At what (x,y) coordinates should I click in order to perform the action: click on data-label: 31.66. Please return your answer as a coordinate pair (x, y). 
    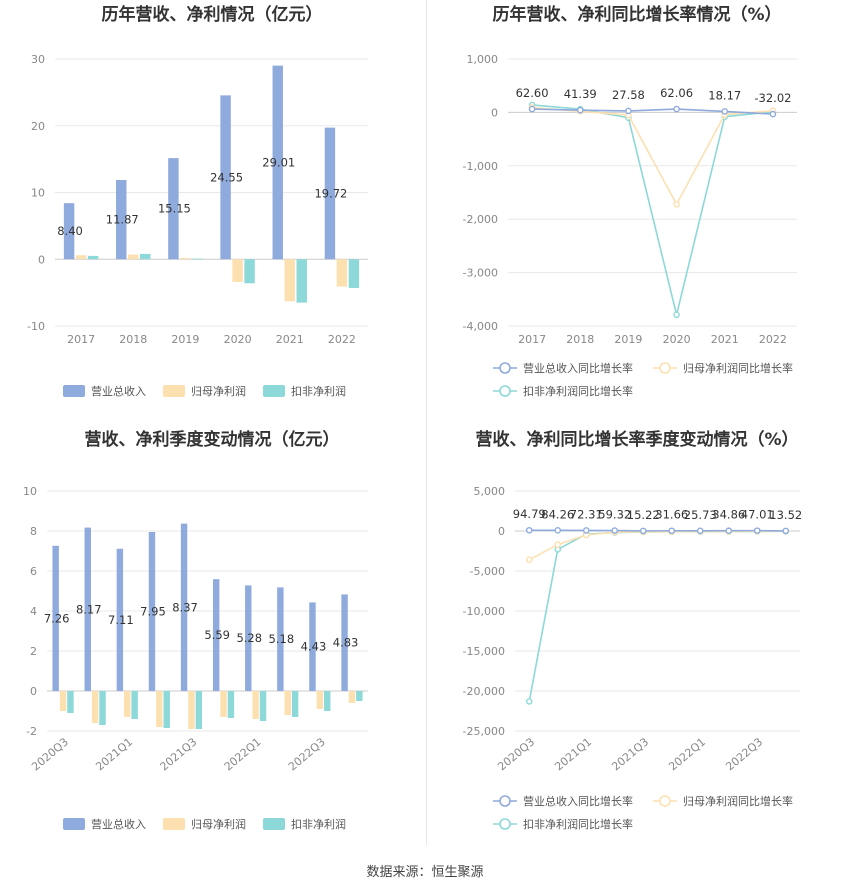
    Looking at the image, I should click on (671, 515).